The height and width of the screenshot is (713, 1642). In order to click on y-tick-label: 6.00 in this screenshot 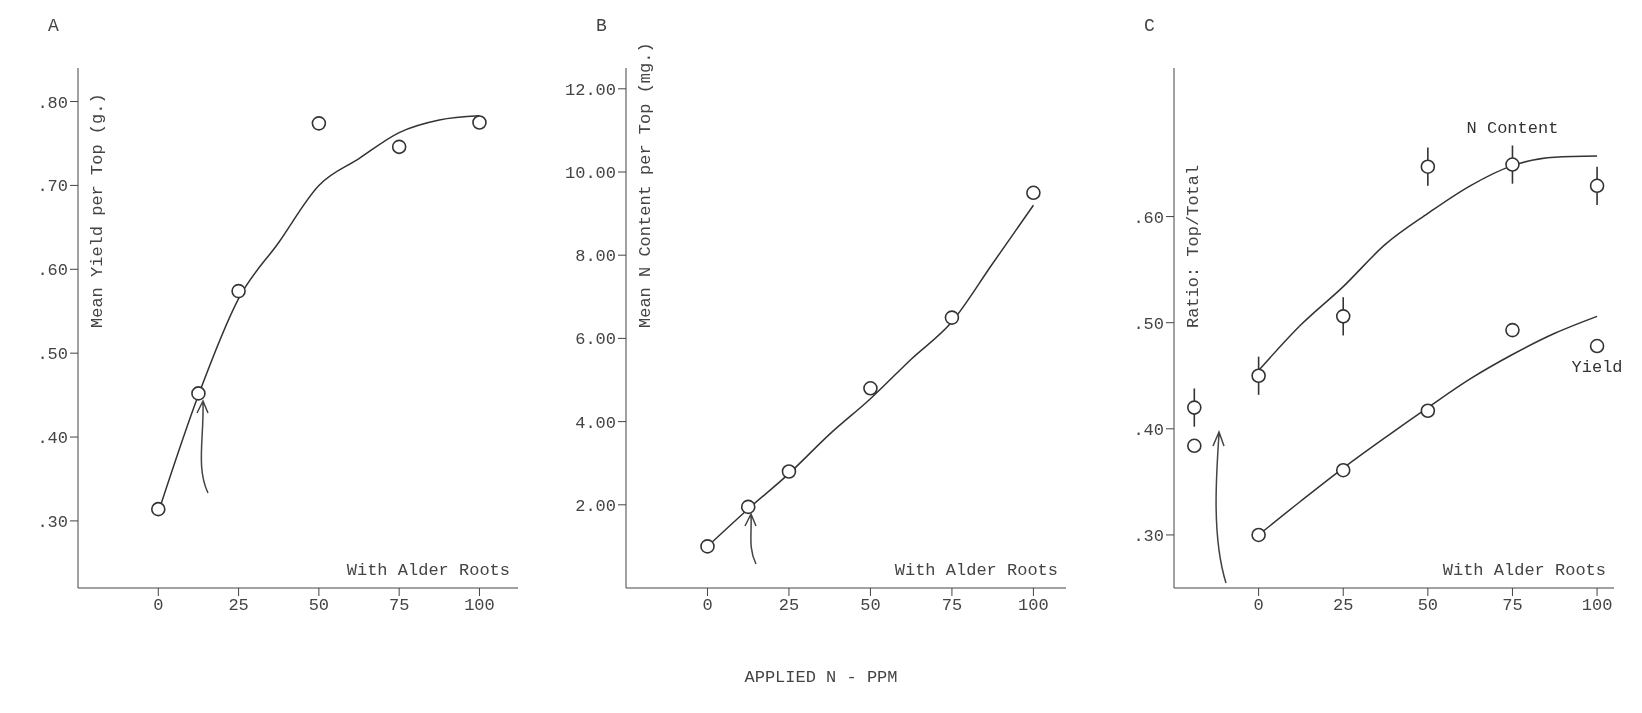, I will do `click(595, 340)`.